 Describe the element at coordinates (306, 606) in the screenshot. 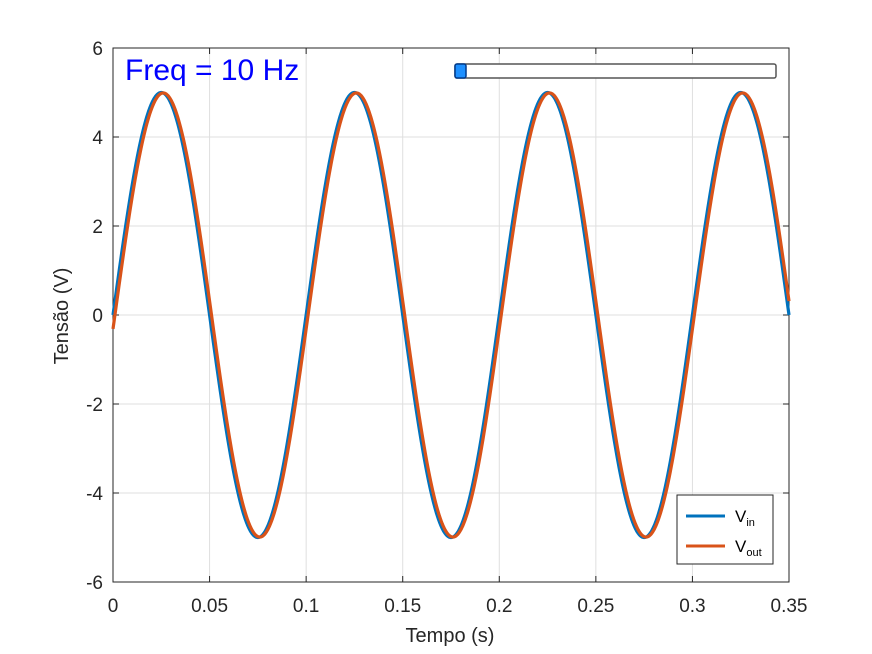

I see `x-tick-label: 0.1` at that location.